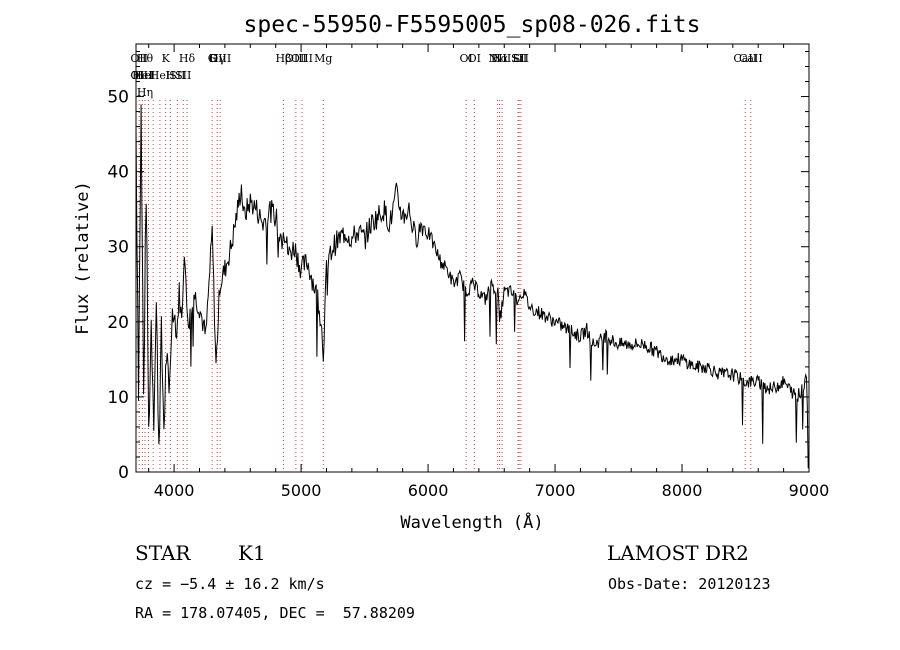  Describe the element at coordinates (472, 25) in the screenshot. I see `chart-title: spec-55950-F5595005_sp08-026.fits` at that location.